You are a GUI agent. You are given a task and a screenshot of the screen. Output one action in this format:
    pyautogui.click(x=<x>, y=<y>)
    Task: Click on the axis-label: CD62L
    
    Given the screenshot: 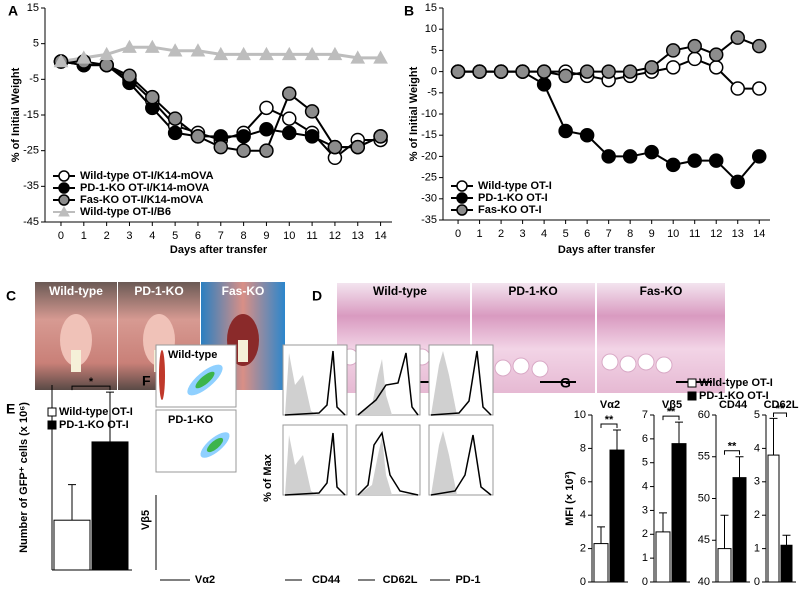 What is the action you would take?
    pyautogui.click(x=400, y=580)
    